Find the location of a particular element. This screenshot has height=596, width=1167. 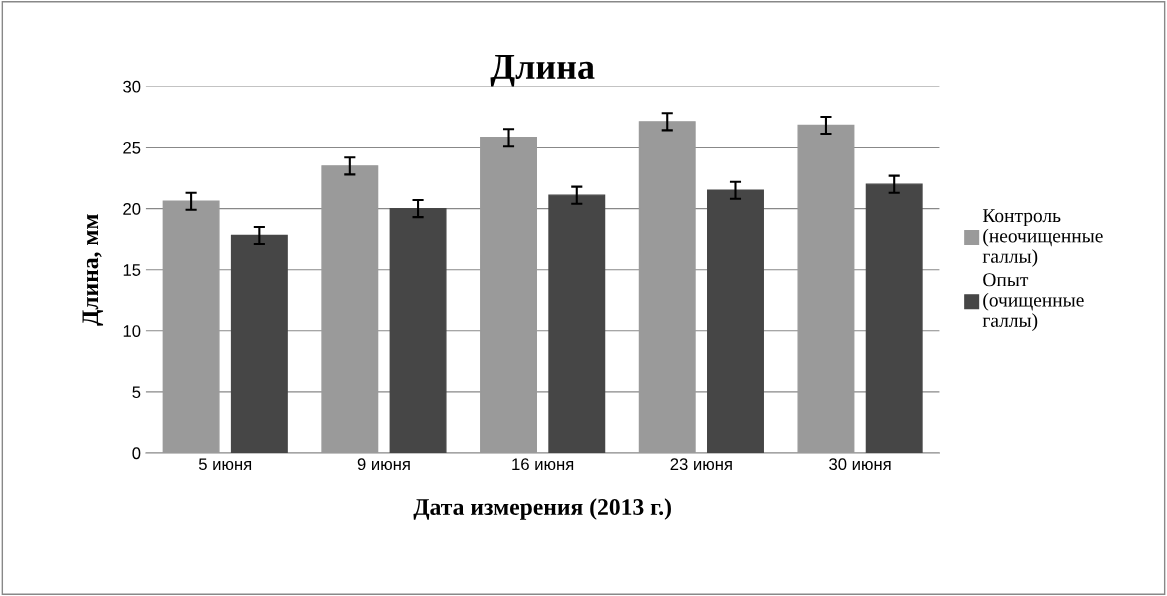

y-tick-label: 15 is located at coordinates (132, 270).